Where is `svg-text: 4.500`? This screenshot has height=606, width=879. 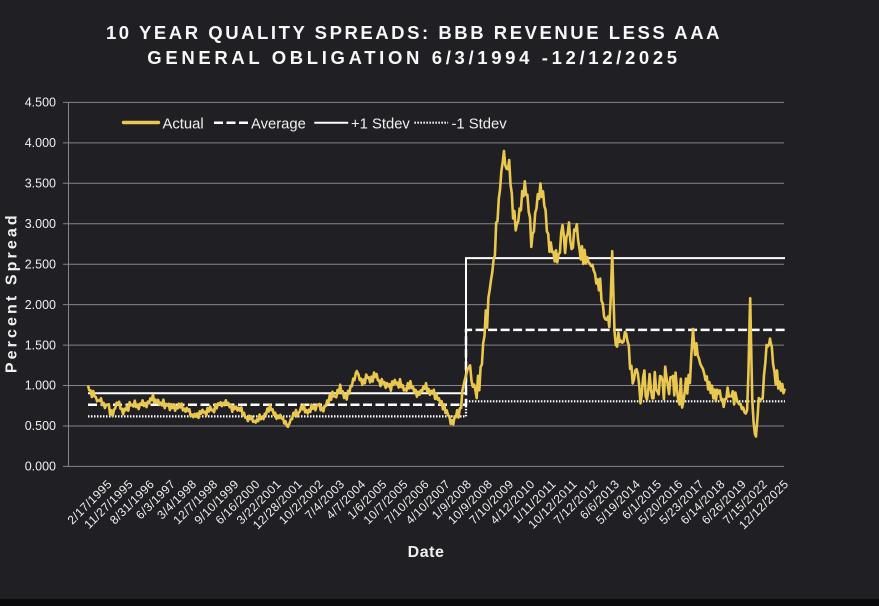
svg-text: 4.500 is located at coordinates (40, 103).